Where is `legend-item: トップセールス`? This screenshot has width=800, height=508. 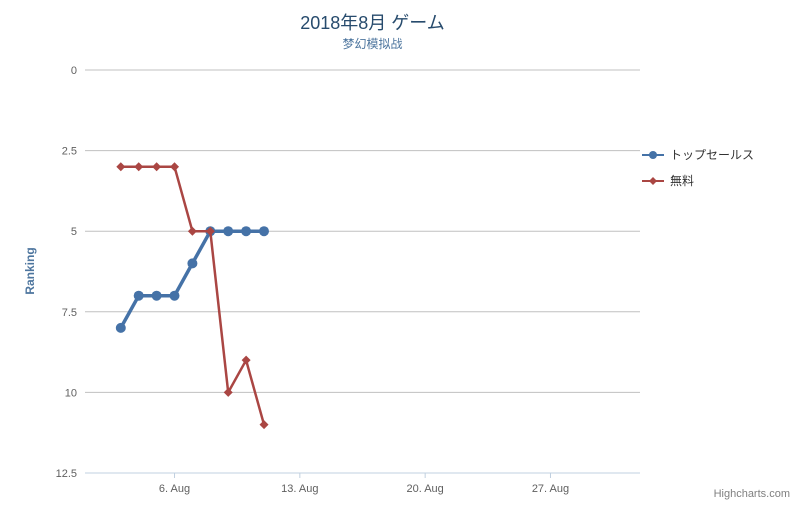 legend-item: トップセールス is located at coordinates (698, 154).